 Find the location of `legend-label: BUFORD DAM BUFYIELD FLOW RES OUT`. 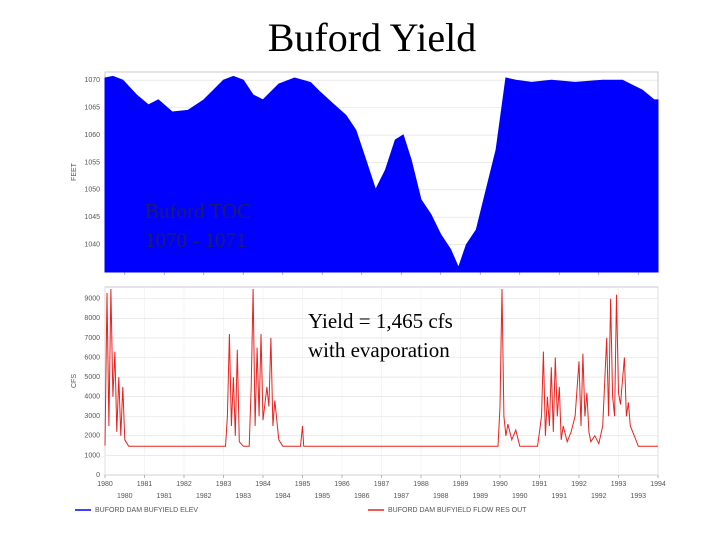

legend-label: BUFORD DAM BUFYIELD FLOW RES OUT is located at coordinates (457, 510).